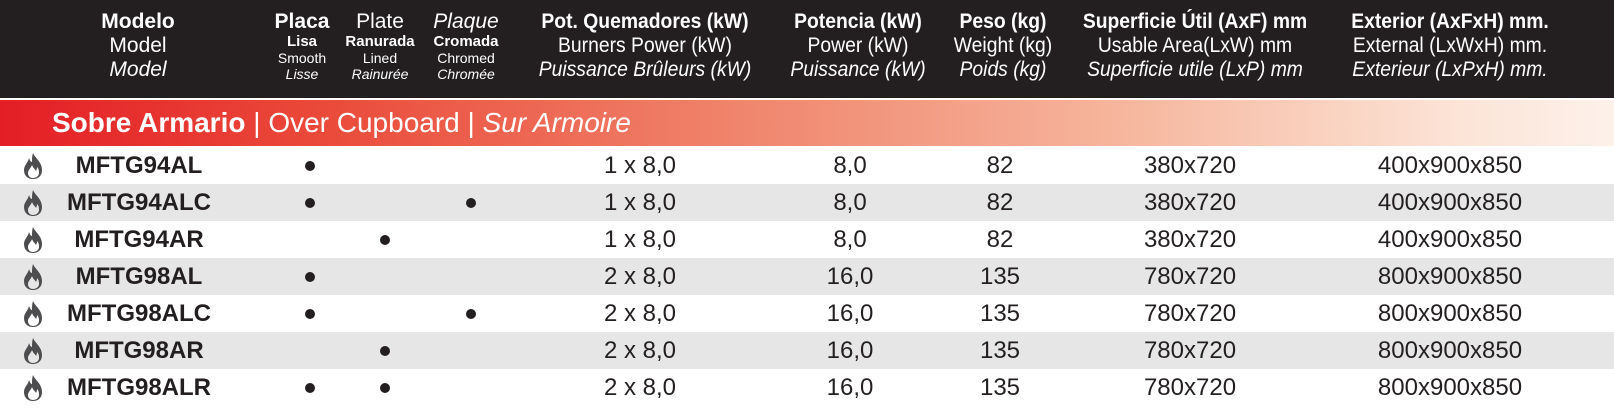 The height and width of the screenshot is (418, 1614). What do you see at coordinates (139, 313) in the screenshot?
I see `cell-model: MFTG98ALC` at bounding box center [139, 313].